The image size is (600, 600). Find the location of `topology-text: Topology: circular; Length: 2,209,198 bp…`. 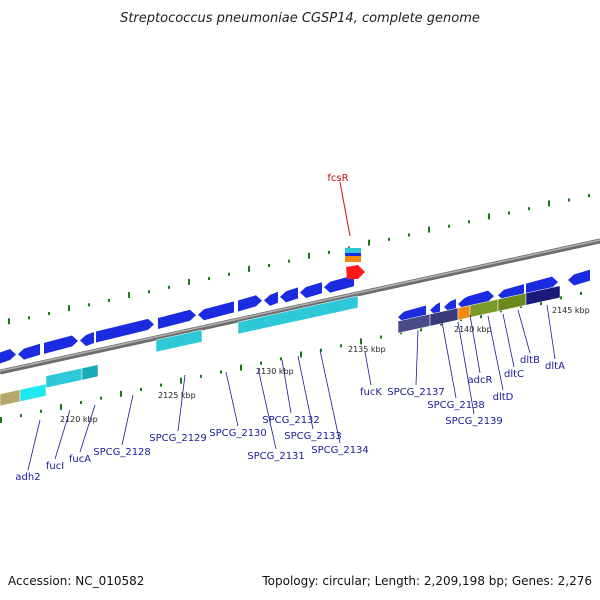

topology-text: Topology: circular; Length: 2,209,198 bp… is located at coordinates (426, 581).